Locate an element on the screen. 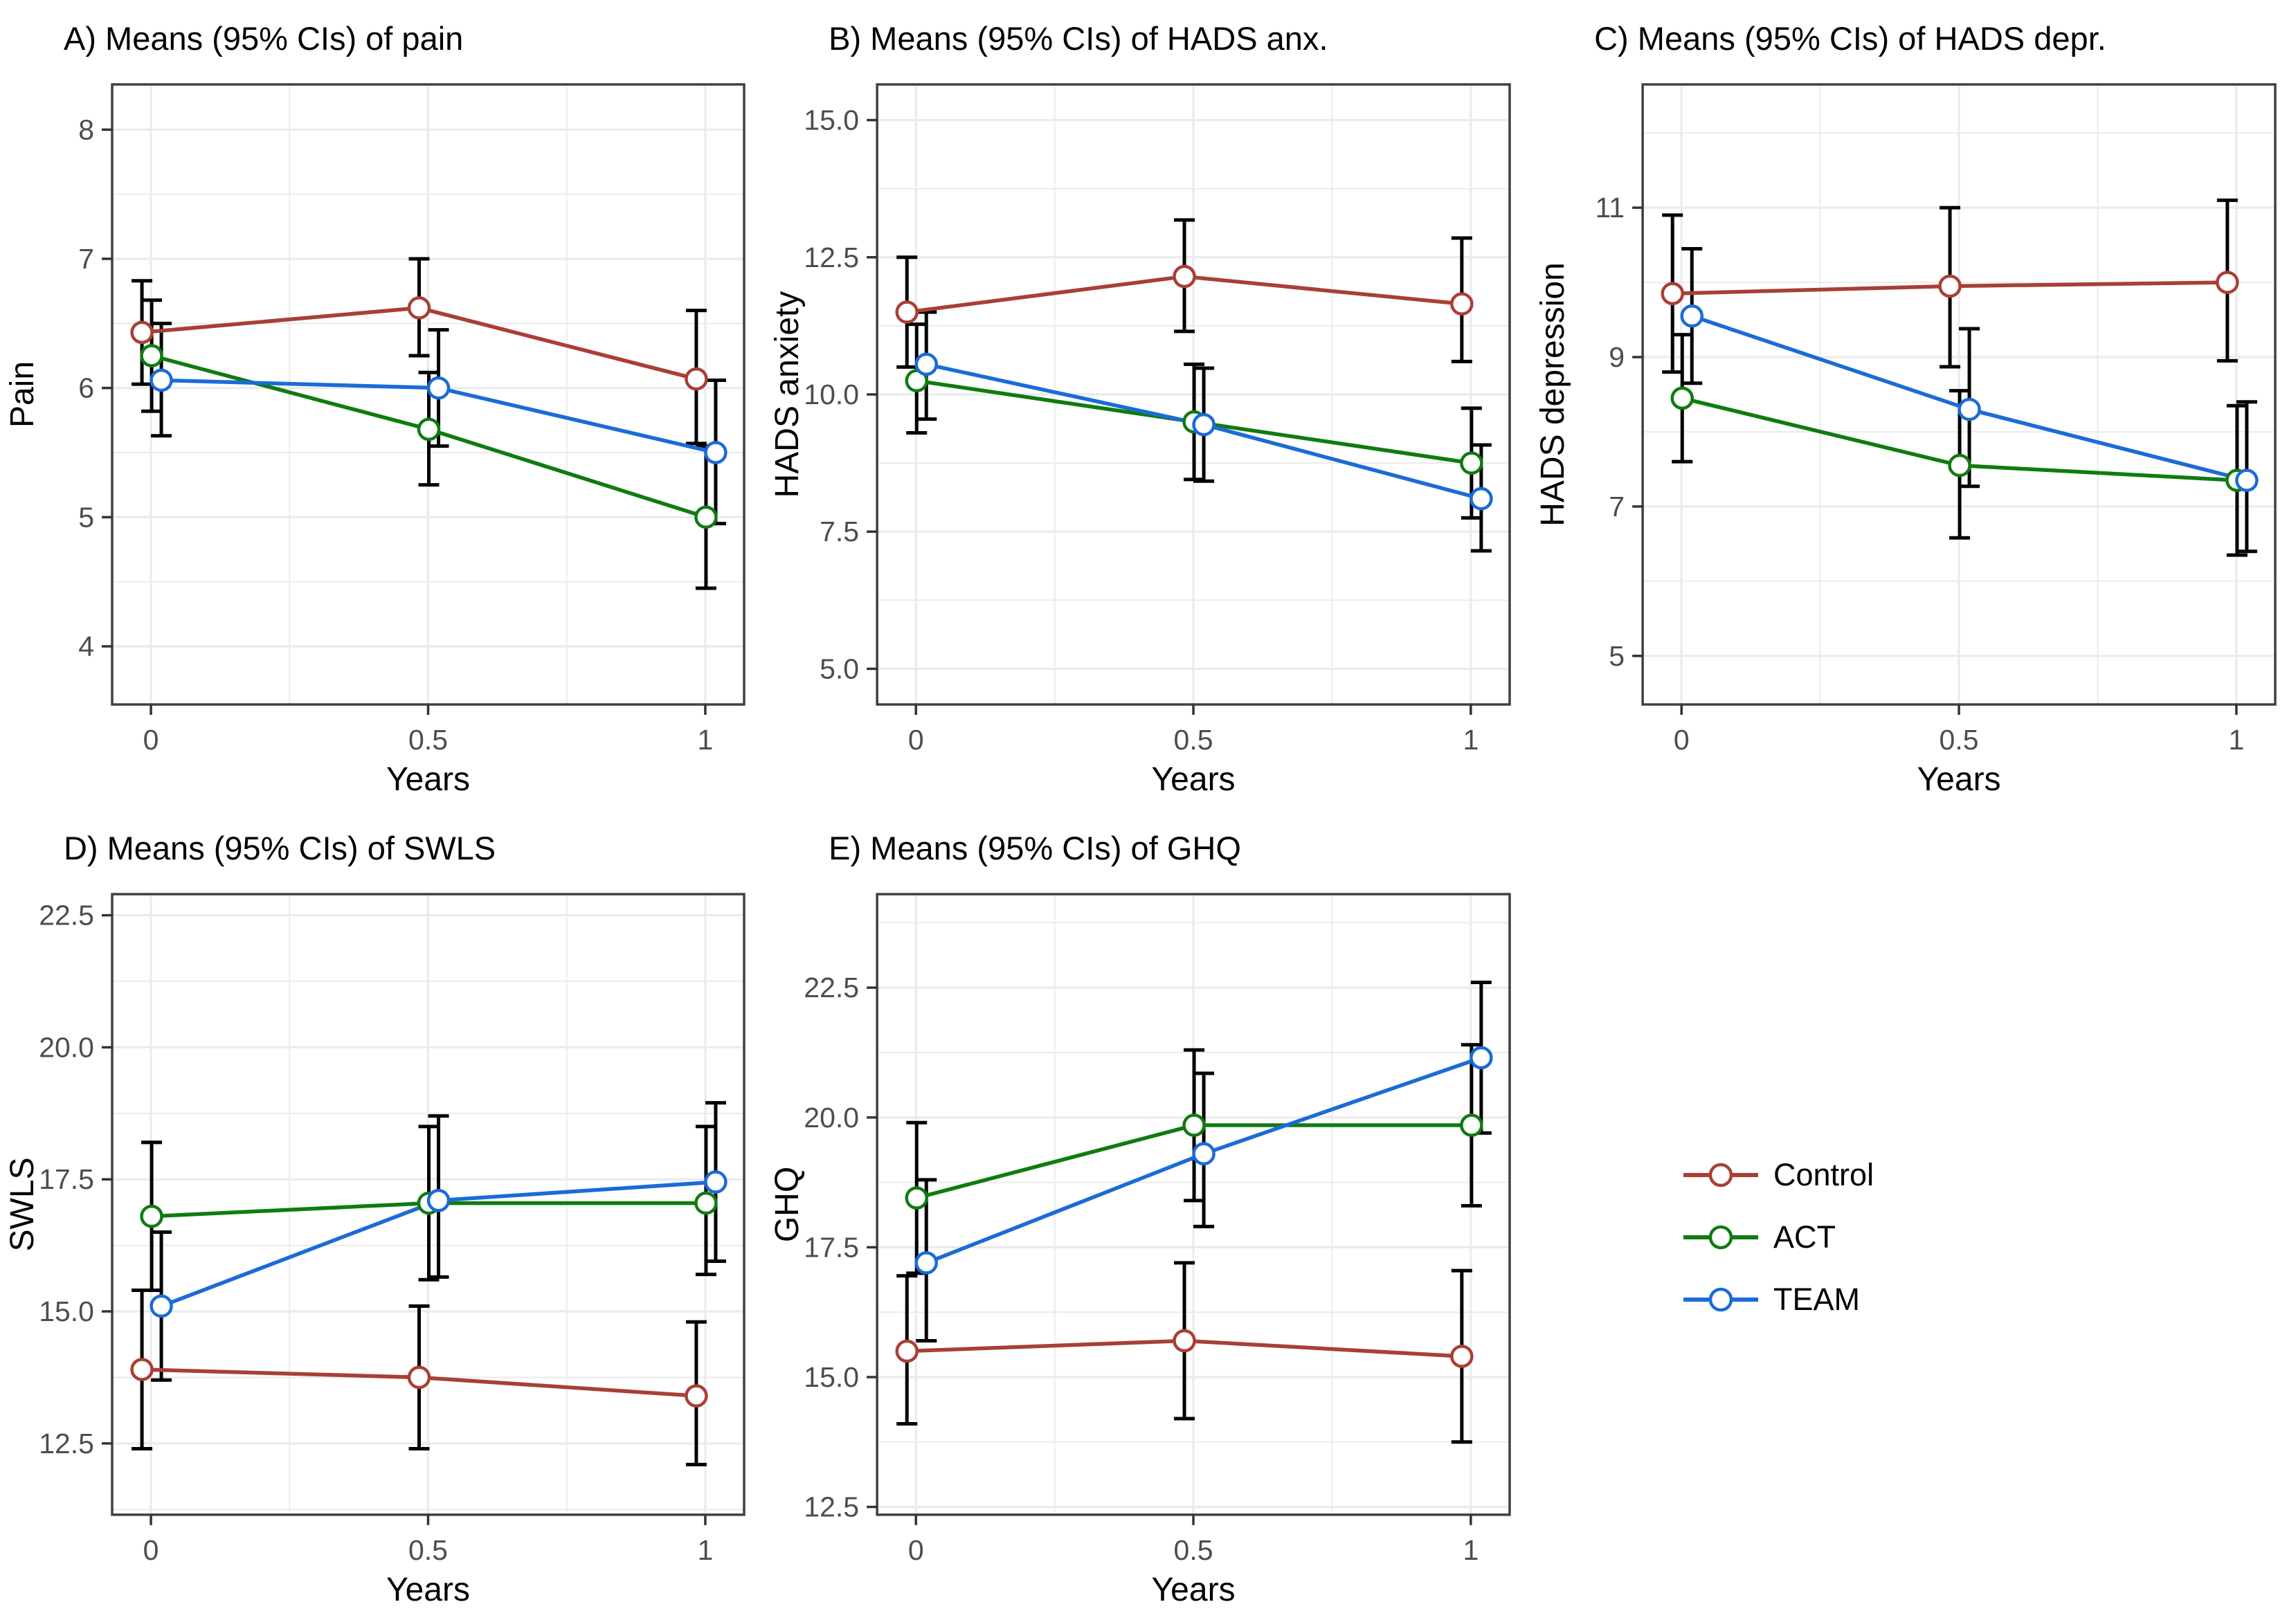  y-axis-title: Pain is located at coordinates (22, 395).